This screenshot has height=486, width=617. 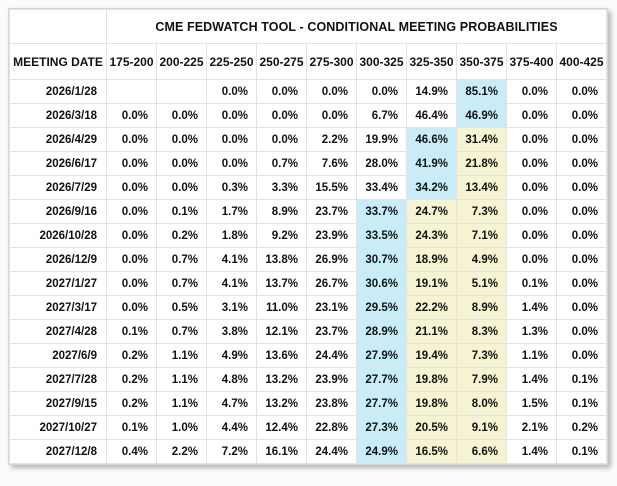 What do you see at coordinates (431, 61) in the screenshot?
I see `column-header-325-350: 325-350` at bounding box center [431, 61].